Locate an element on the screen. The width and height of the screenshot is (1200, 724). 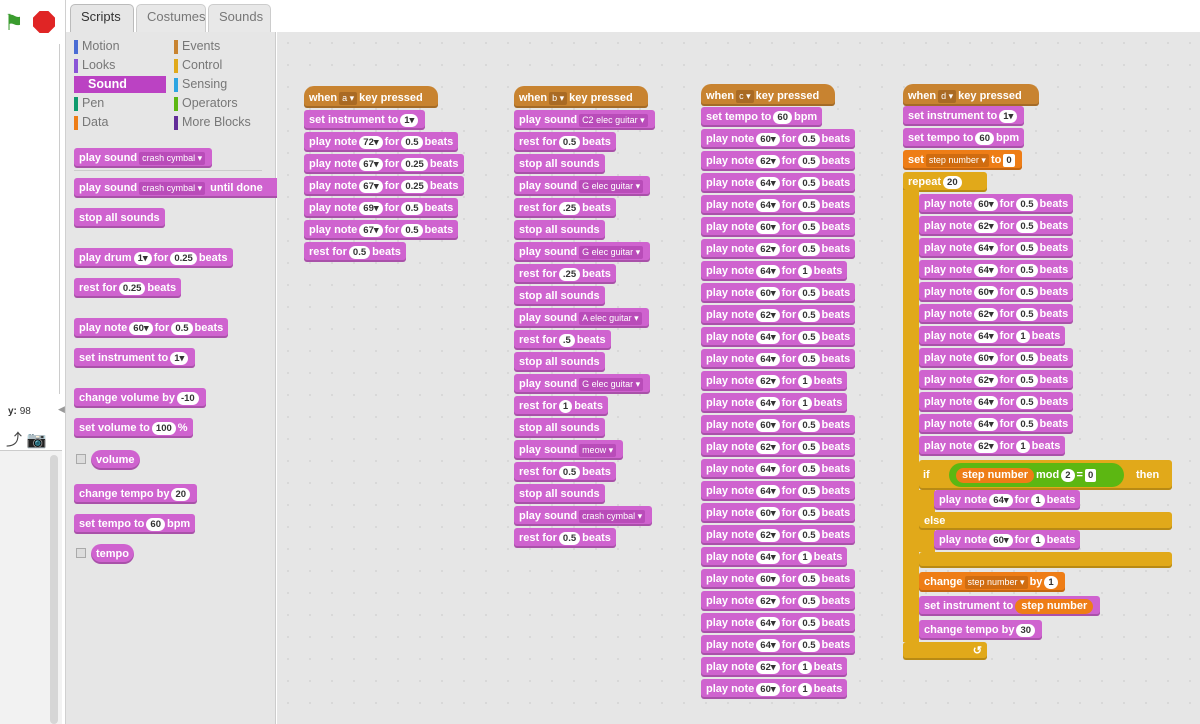
palette-play-drum: play drum 1▾ for 0.25 beats is located at coordinates (153, 258).